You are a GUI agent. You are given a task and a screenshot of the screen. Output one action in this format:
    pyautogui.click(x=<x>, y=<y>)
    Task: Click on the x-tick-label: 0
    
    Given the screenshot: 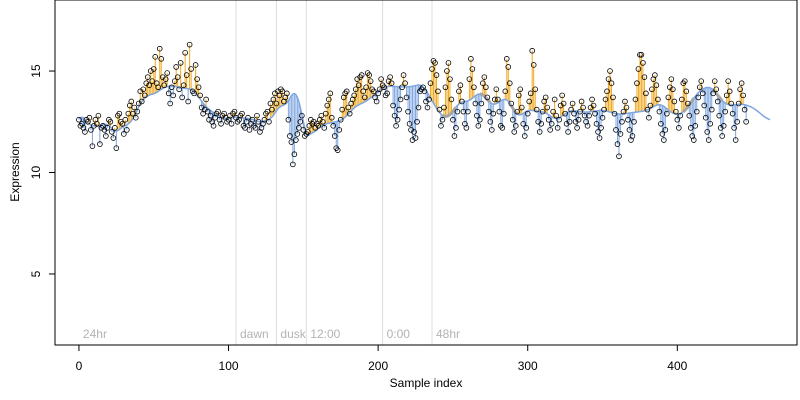 What is the action you would take?
    pyautogui.click(x=79, y=366)
    